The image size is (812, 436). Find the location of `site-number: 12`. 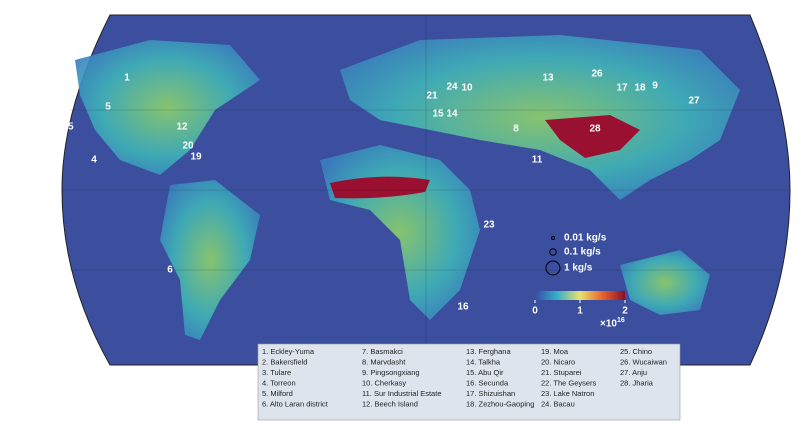

site-number: 12 is located at coordinates (182, 127).